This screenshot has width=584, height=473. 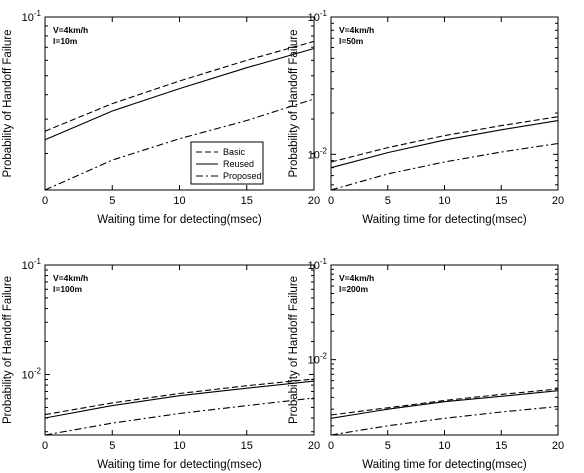 I want to click on legend: Basic Reused Proposed, so click(x=227, y=163).